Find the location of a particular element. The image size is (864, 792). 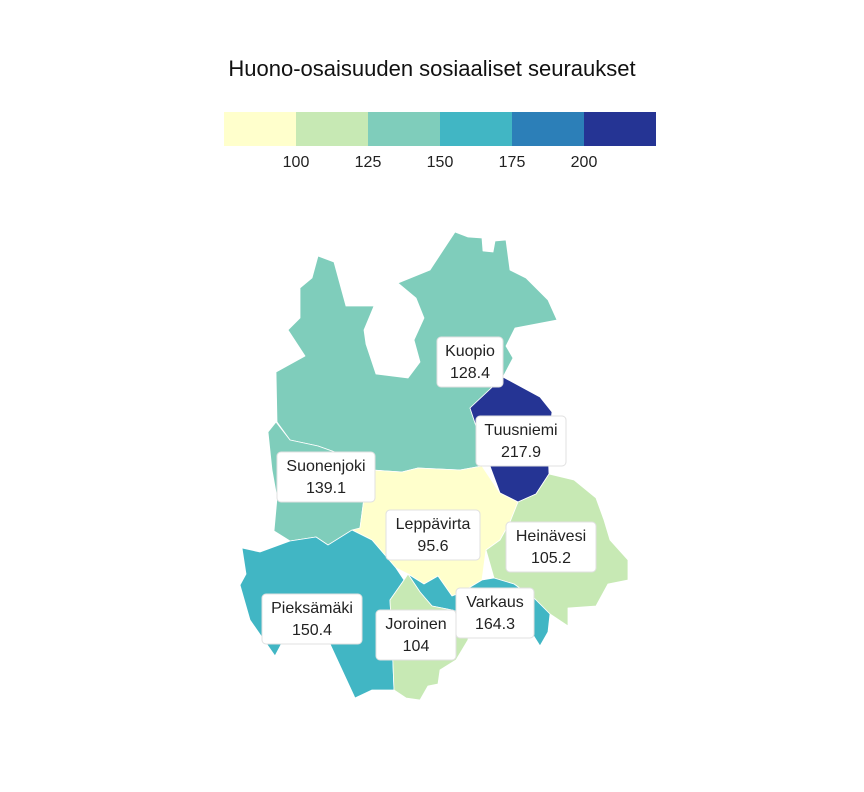

region-name-label: Joroinen is located at coordinates (415, 624).